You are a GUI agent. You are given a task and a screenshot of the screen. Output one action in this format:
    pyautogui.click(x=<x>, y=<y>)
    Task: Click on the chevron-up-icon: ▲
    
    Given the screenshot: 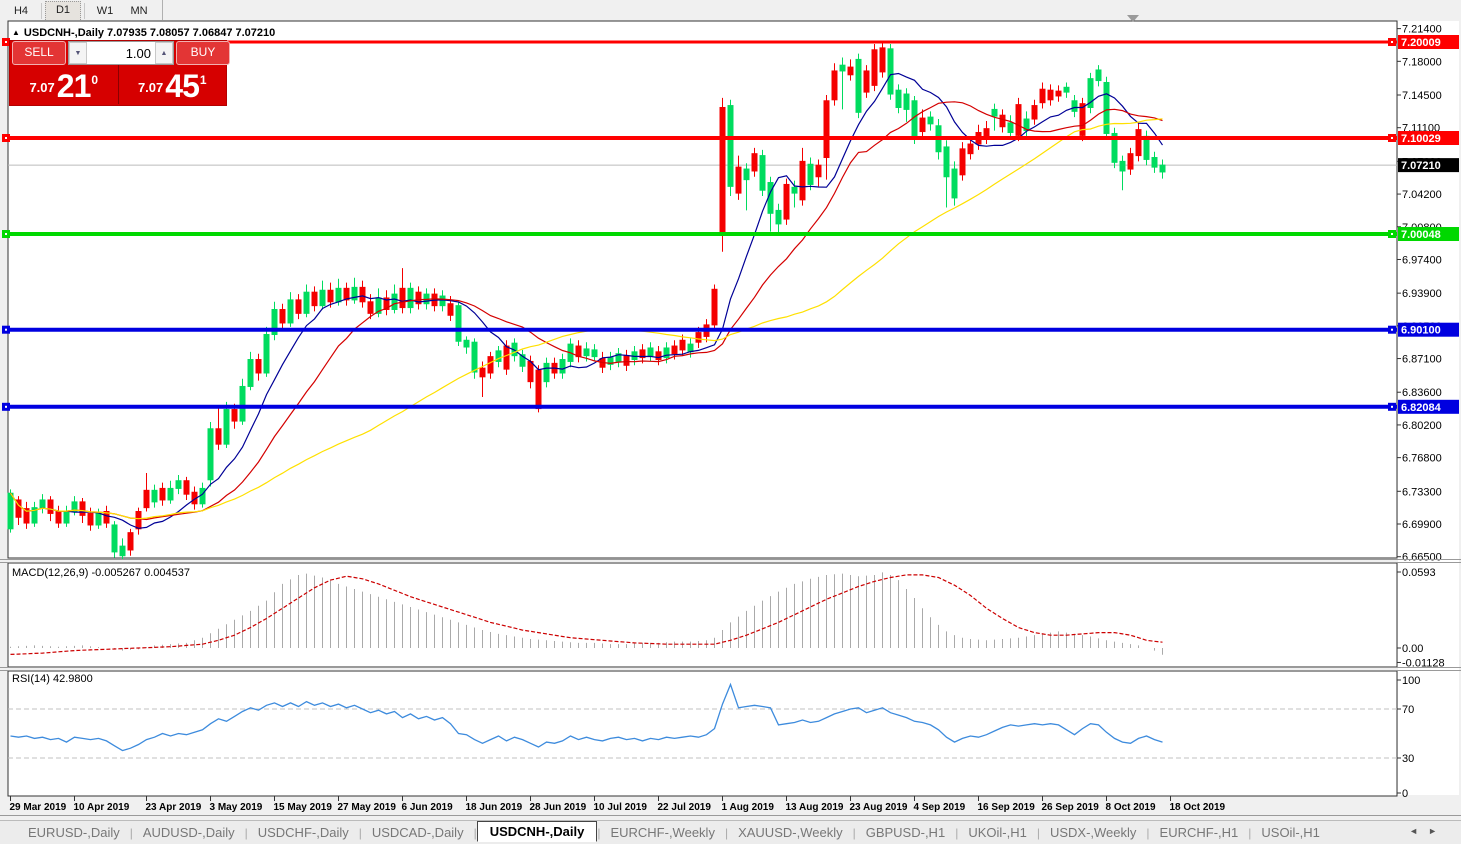 What is the action you would take?
    pyautogui.click(x=164, y=53)
    